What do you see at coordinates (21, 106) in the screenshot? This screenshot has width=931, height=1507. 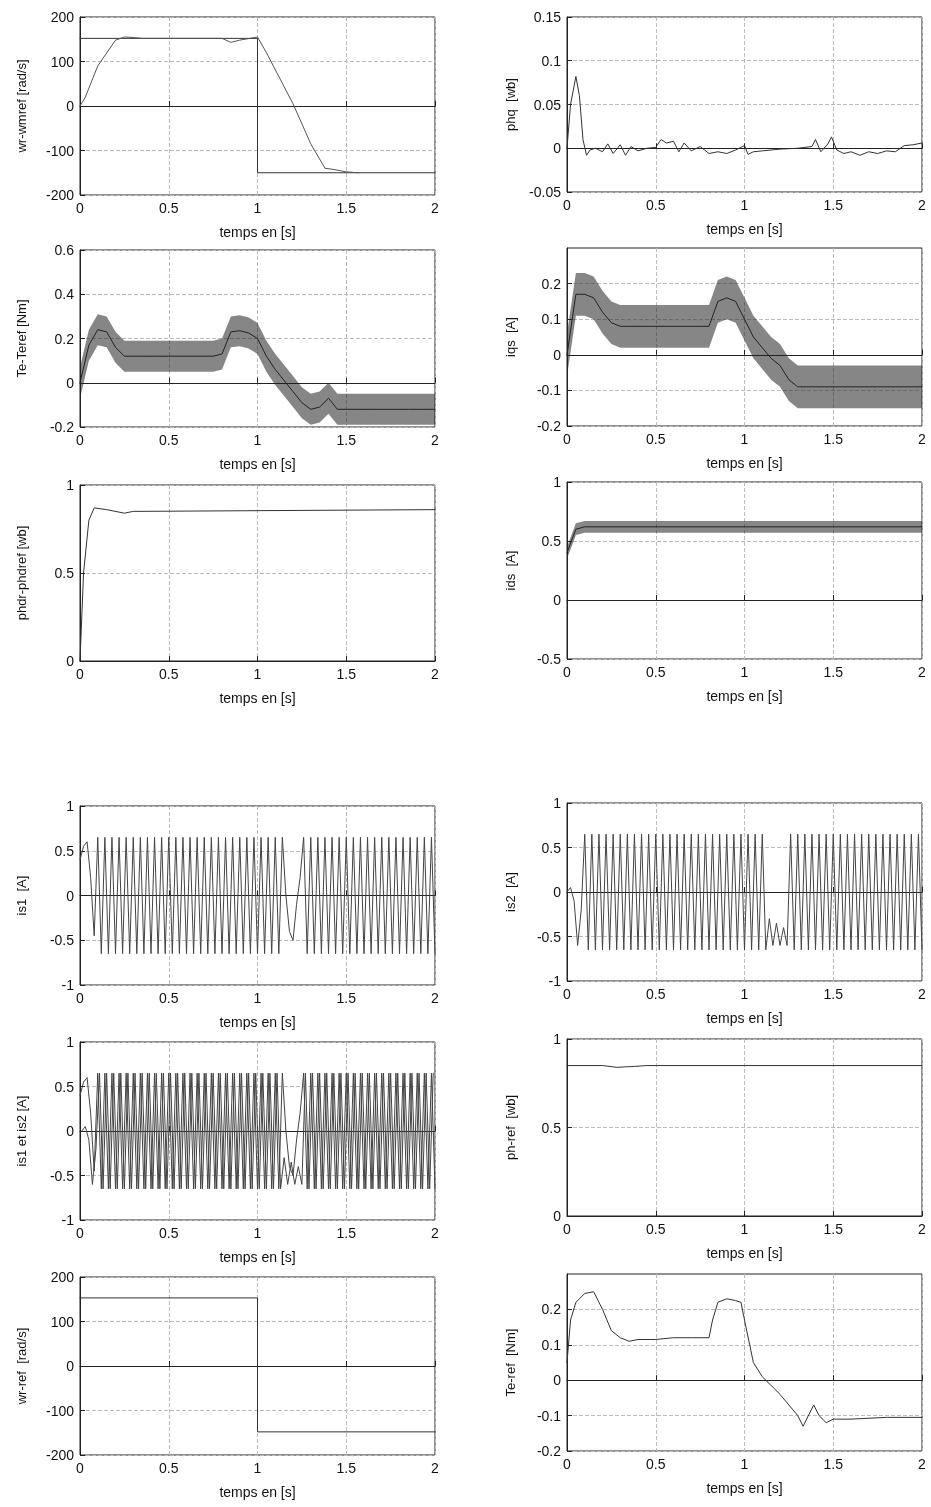 I see `y-axis-title: wr-wmref [rad/s]` at bounding box center [21, 106].